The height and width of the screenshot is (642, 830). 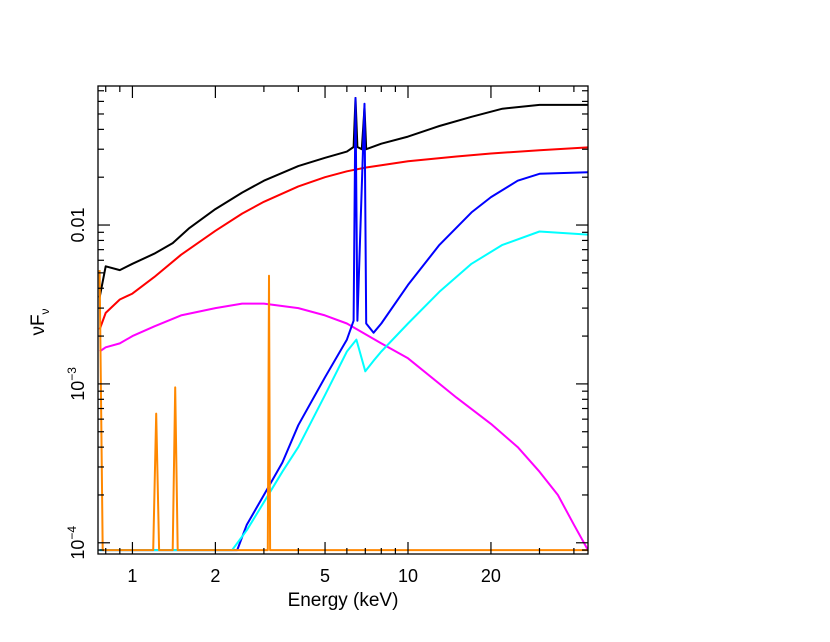 I want to click on svg-text: 0.01, so click(x=78, y=225).